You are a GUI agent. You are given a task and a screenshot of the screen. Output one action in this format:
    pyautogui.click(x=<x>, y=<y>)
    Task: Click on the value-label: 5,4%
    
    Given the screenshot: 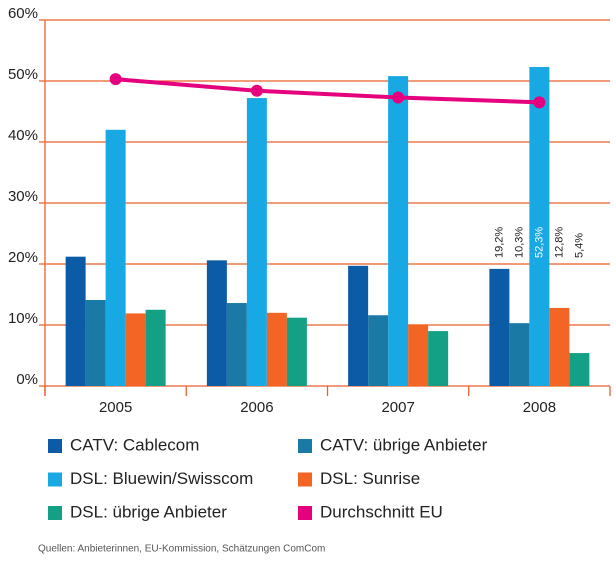 What is the action you would take?
    pyautogui.click(x=579, y=245)
    